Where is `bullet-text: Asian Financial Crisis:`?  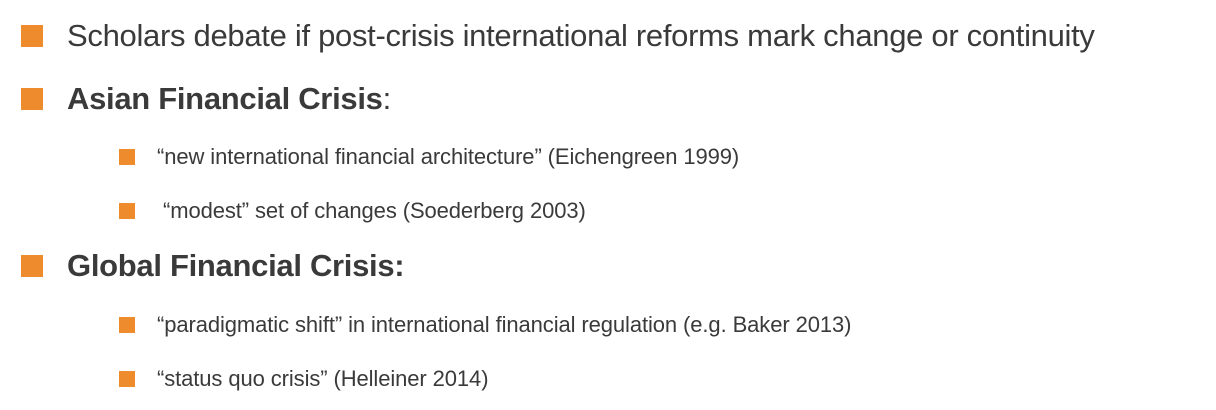 bullet-text: Asian Financial Crisis: is located at coordinates (229, 99).